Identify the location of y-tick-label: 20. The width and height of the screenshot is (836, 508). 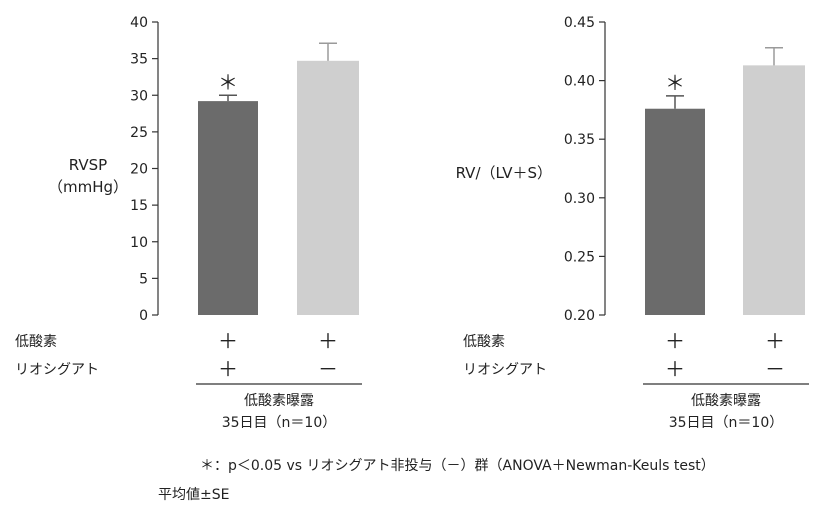
(139, 170).